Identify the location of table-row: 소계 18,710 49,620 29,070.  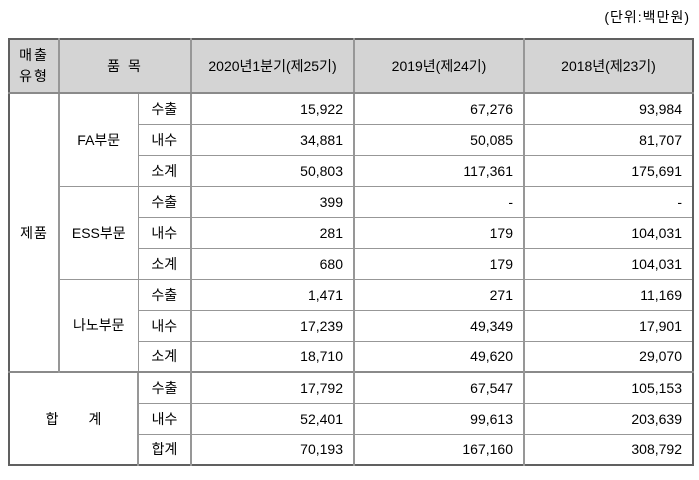
(351, 356).